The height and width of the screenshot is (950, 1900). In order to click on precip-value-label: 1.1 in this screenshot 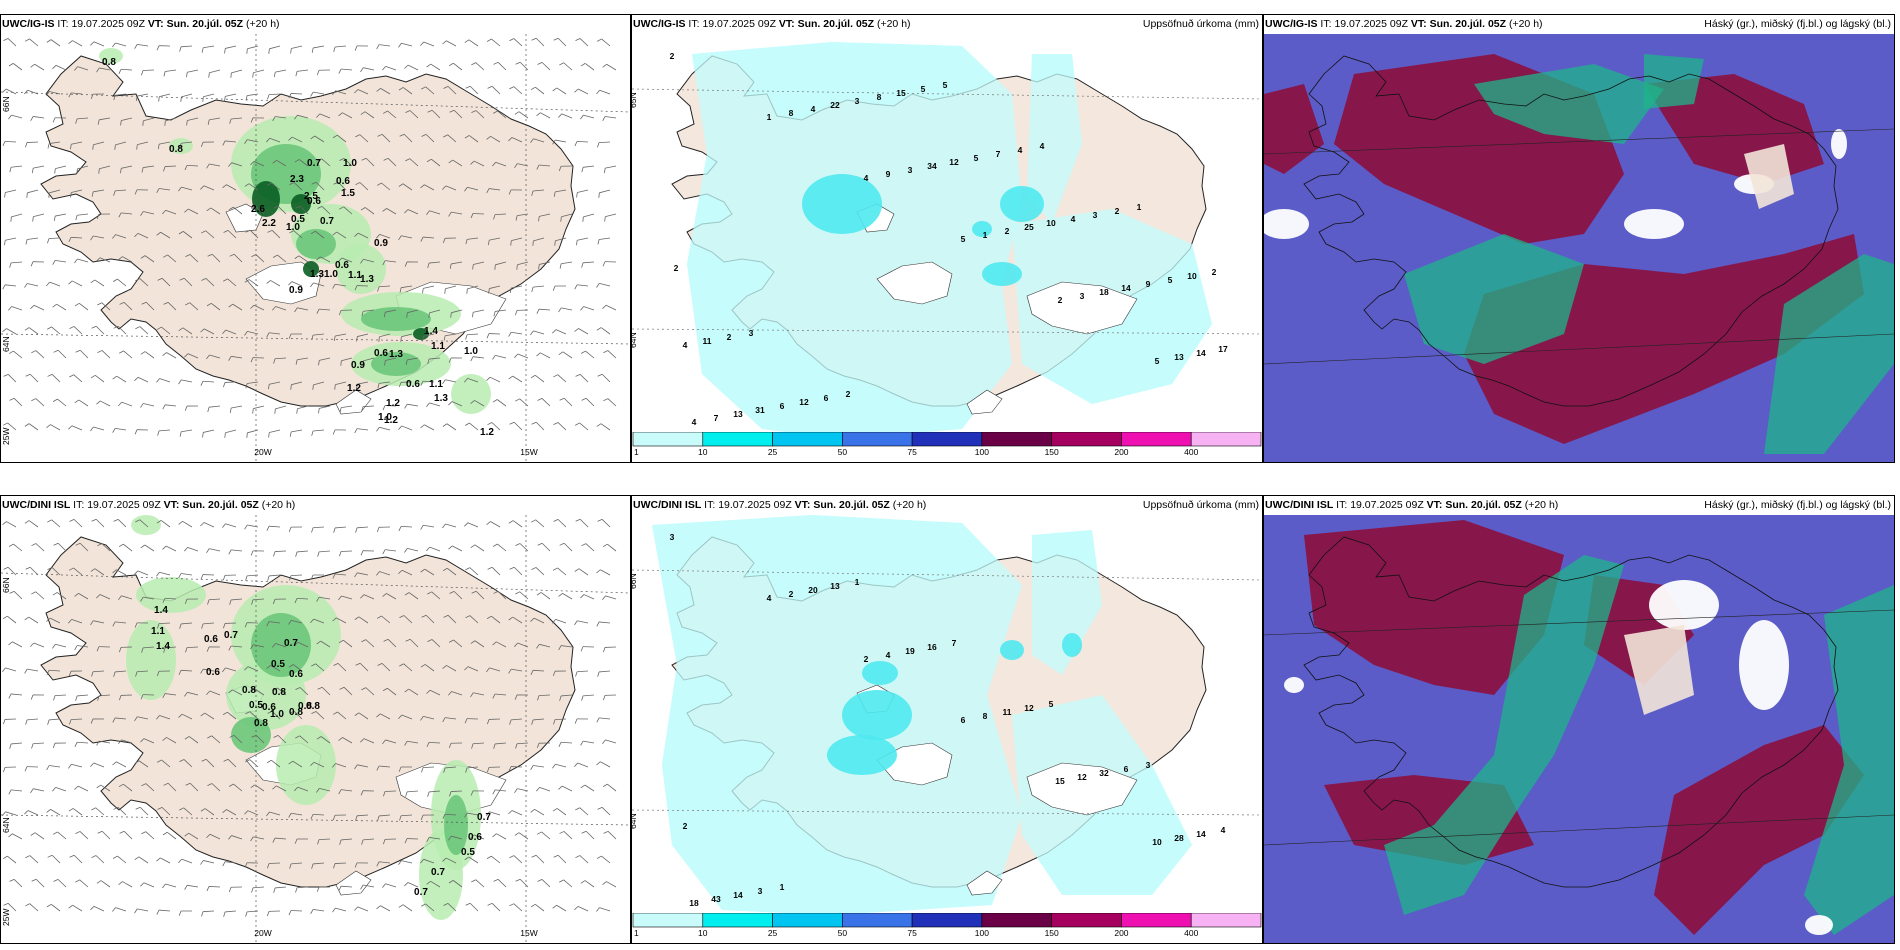, I will do `click(436, 384)`.